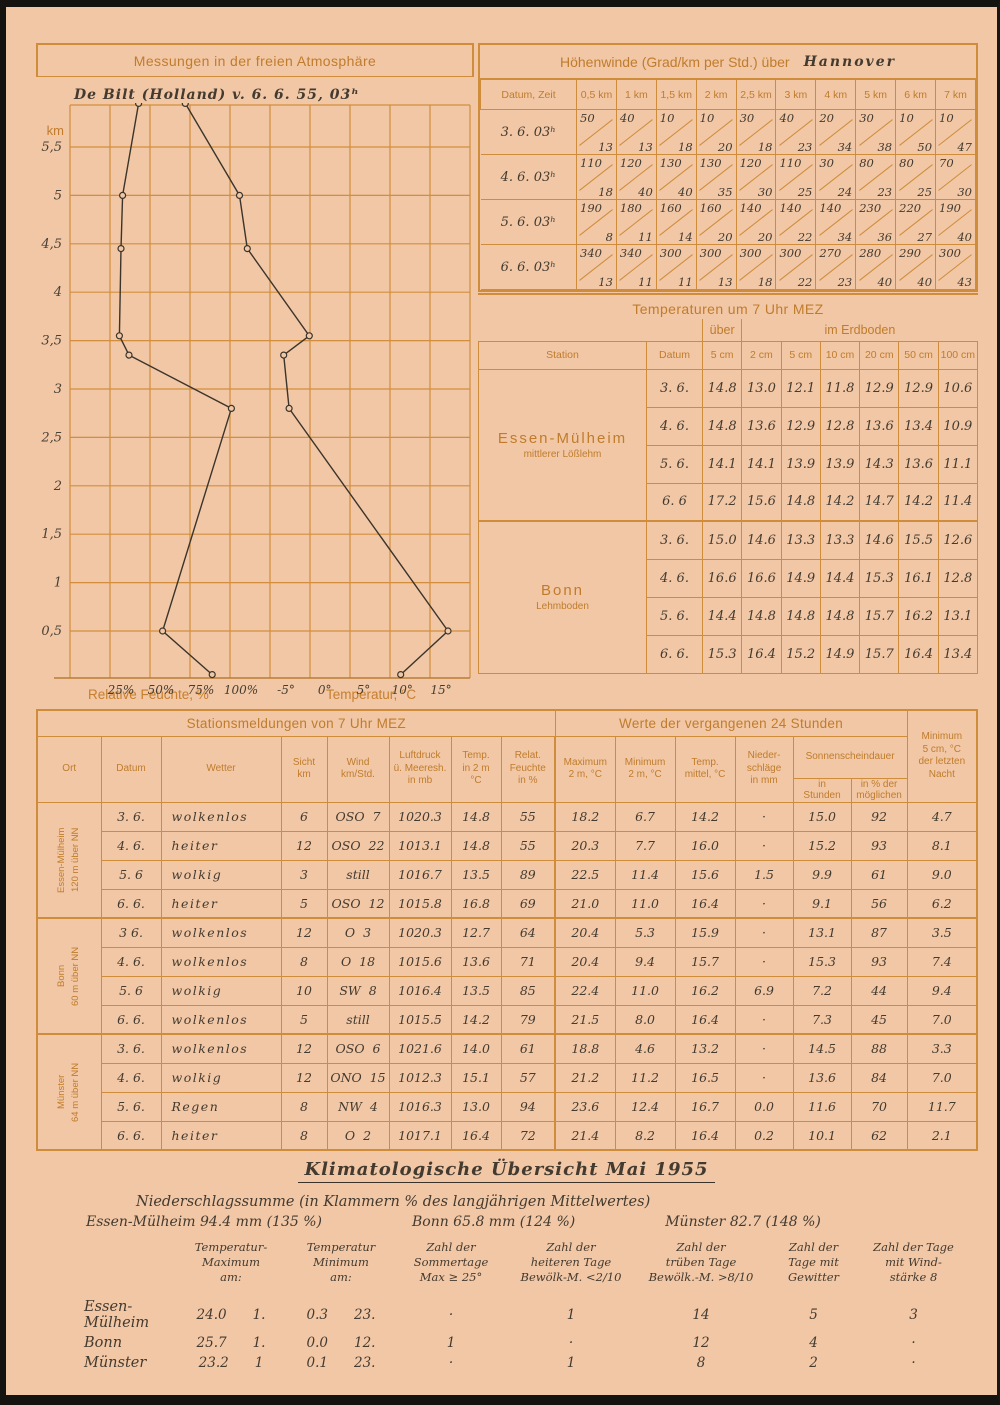 The width and height of the screenshot is (1000, 1405). I want to click on wind-direction-value: 40, so click(787, 118).